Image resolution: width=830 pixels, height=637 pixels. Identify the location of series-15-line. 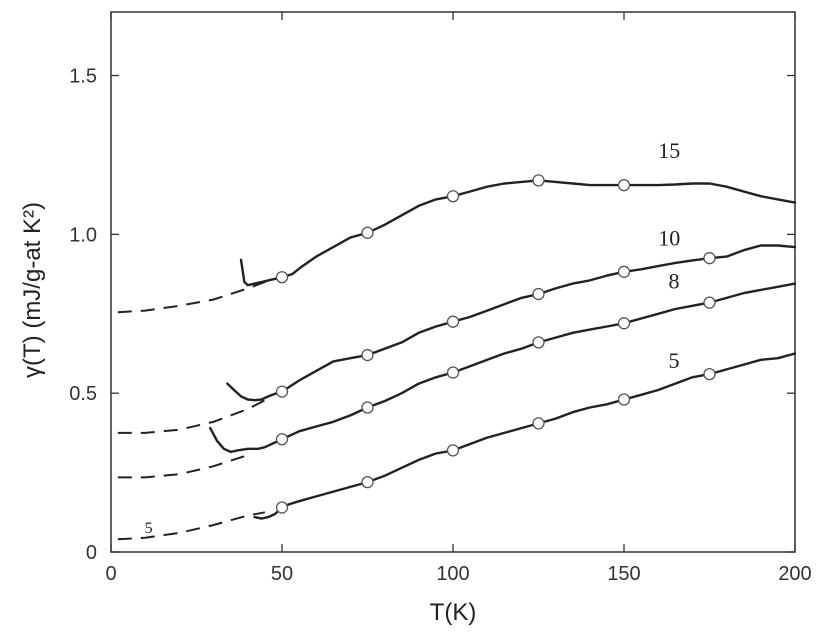
(518, 233).